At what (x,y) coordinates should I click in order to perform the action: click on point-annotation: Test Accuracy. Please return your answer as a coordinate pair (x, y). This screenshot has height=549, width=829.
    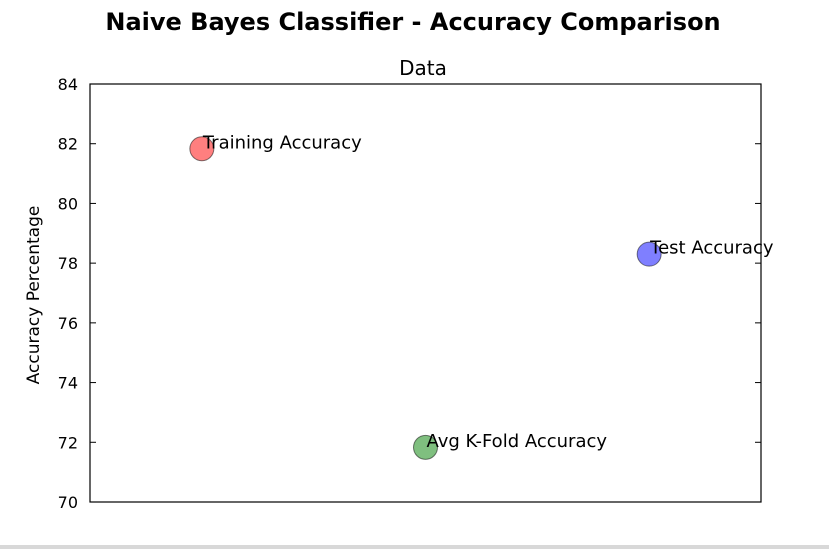
    Looking at the image, I should click on (711, 248).